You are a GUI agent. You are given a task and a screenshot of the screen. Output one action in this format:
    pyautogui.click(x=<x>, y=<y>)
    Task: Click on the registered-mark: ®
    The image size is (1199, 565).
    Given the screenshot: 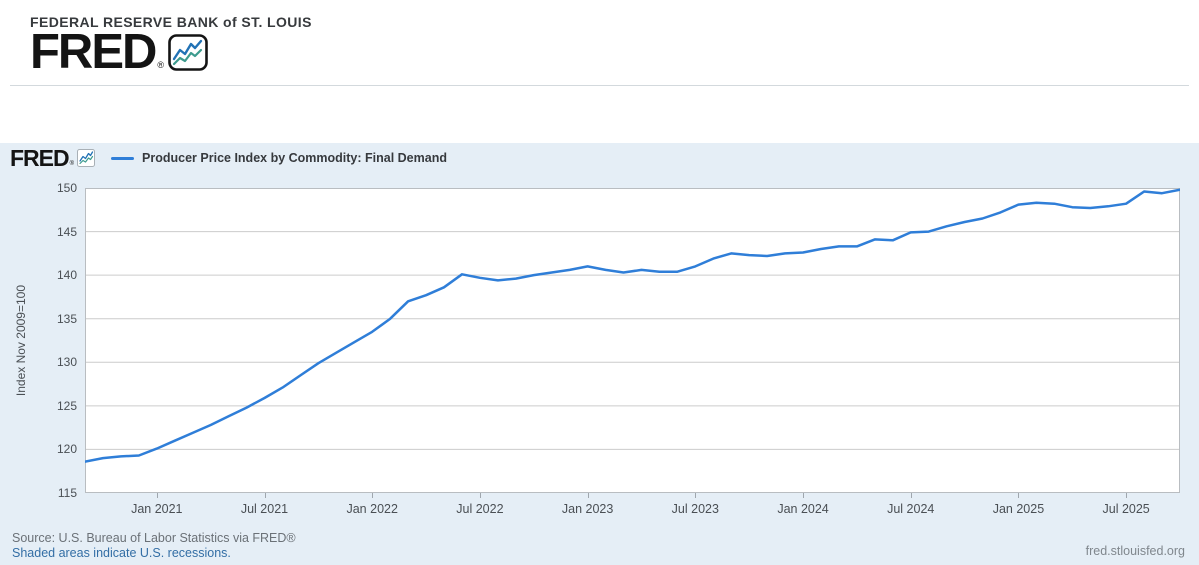 What is the action you would take?
    pyautogui.click(x=161, y=65)
    